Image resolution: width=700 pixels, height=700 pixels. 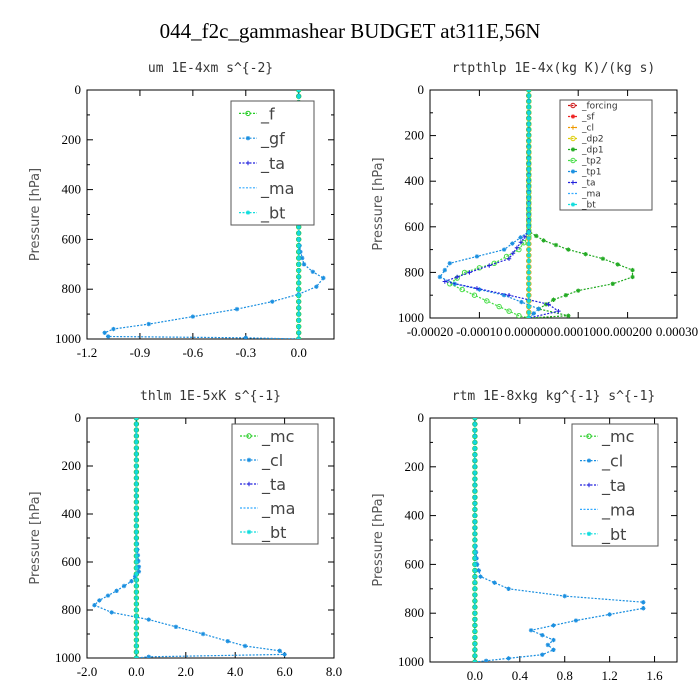 I want to click on legend-entry-label: _gf, so click(x=272, y=139).